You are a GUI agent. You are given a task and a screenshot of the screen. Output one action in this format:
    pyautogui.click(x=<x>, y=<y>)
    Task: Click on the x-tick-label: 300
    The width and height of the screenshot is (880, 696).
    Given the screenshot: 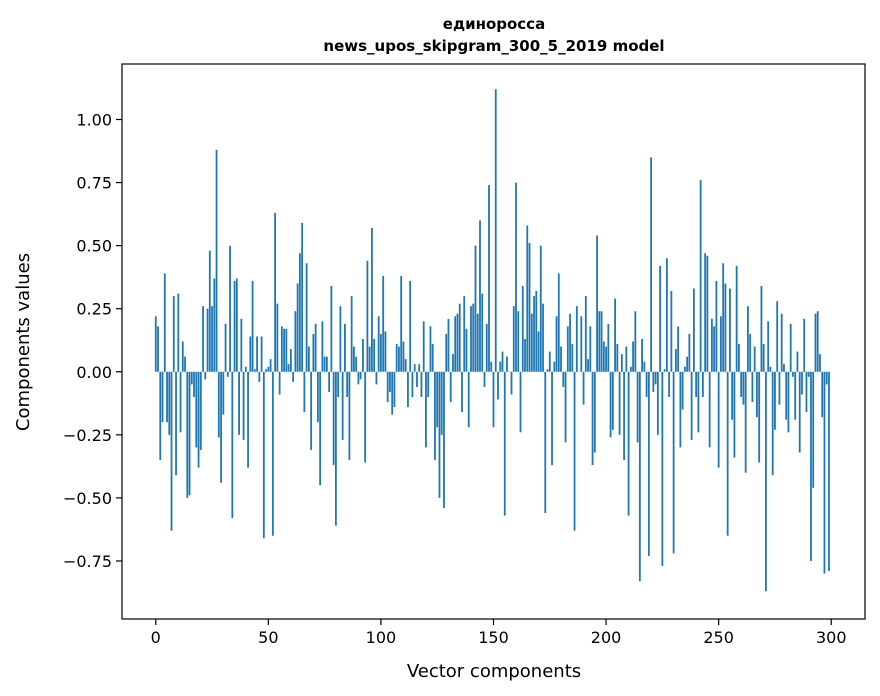 What is the action you would take?
    pyautogui.click(x=831, y=637)
    